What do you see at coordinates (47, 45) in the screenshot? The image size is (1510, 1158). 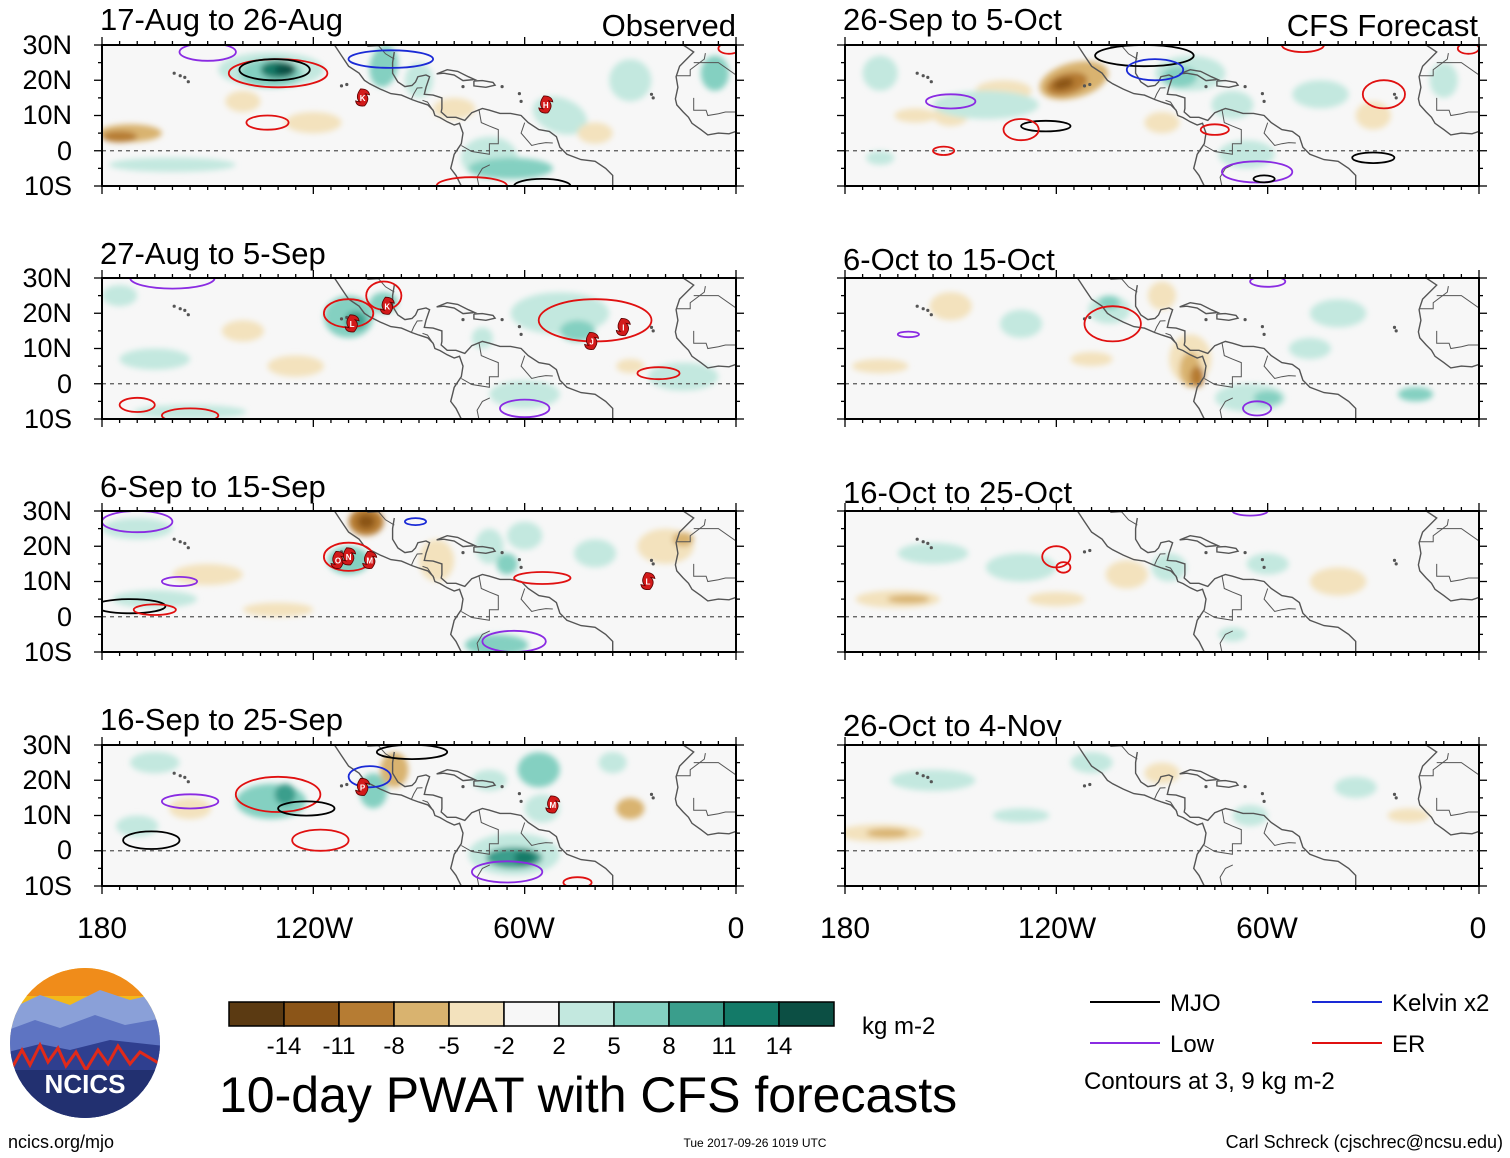 I see `lat-label: 30N` at bounding box center [47, 45].